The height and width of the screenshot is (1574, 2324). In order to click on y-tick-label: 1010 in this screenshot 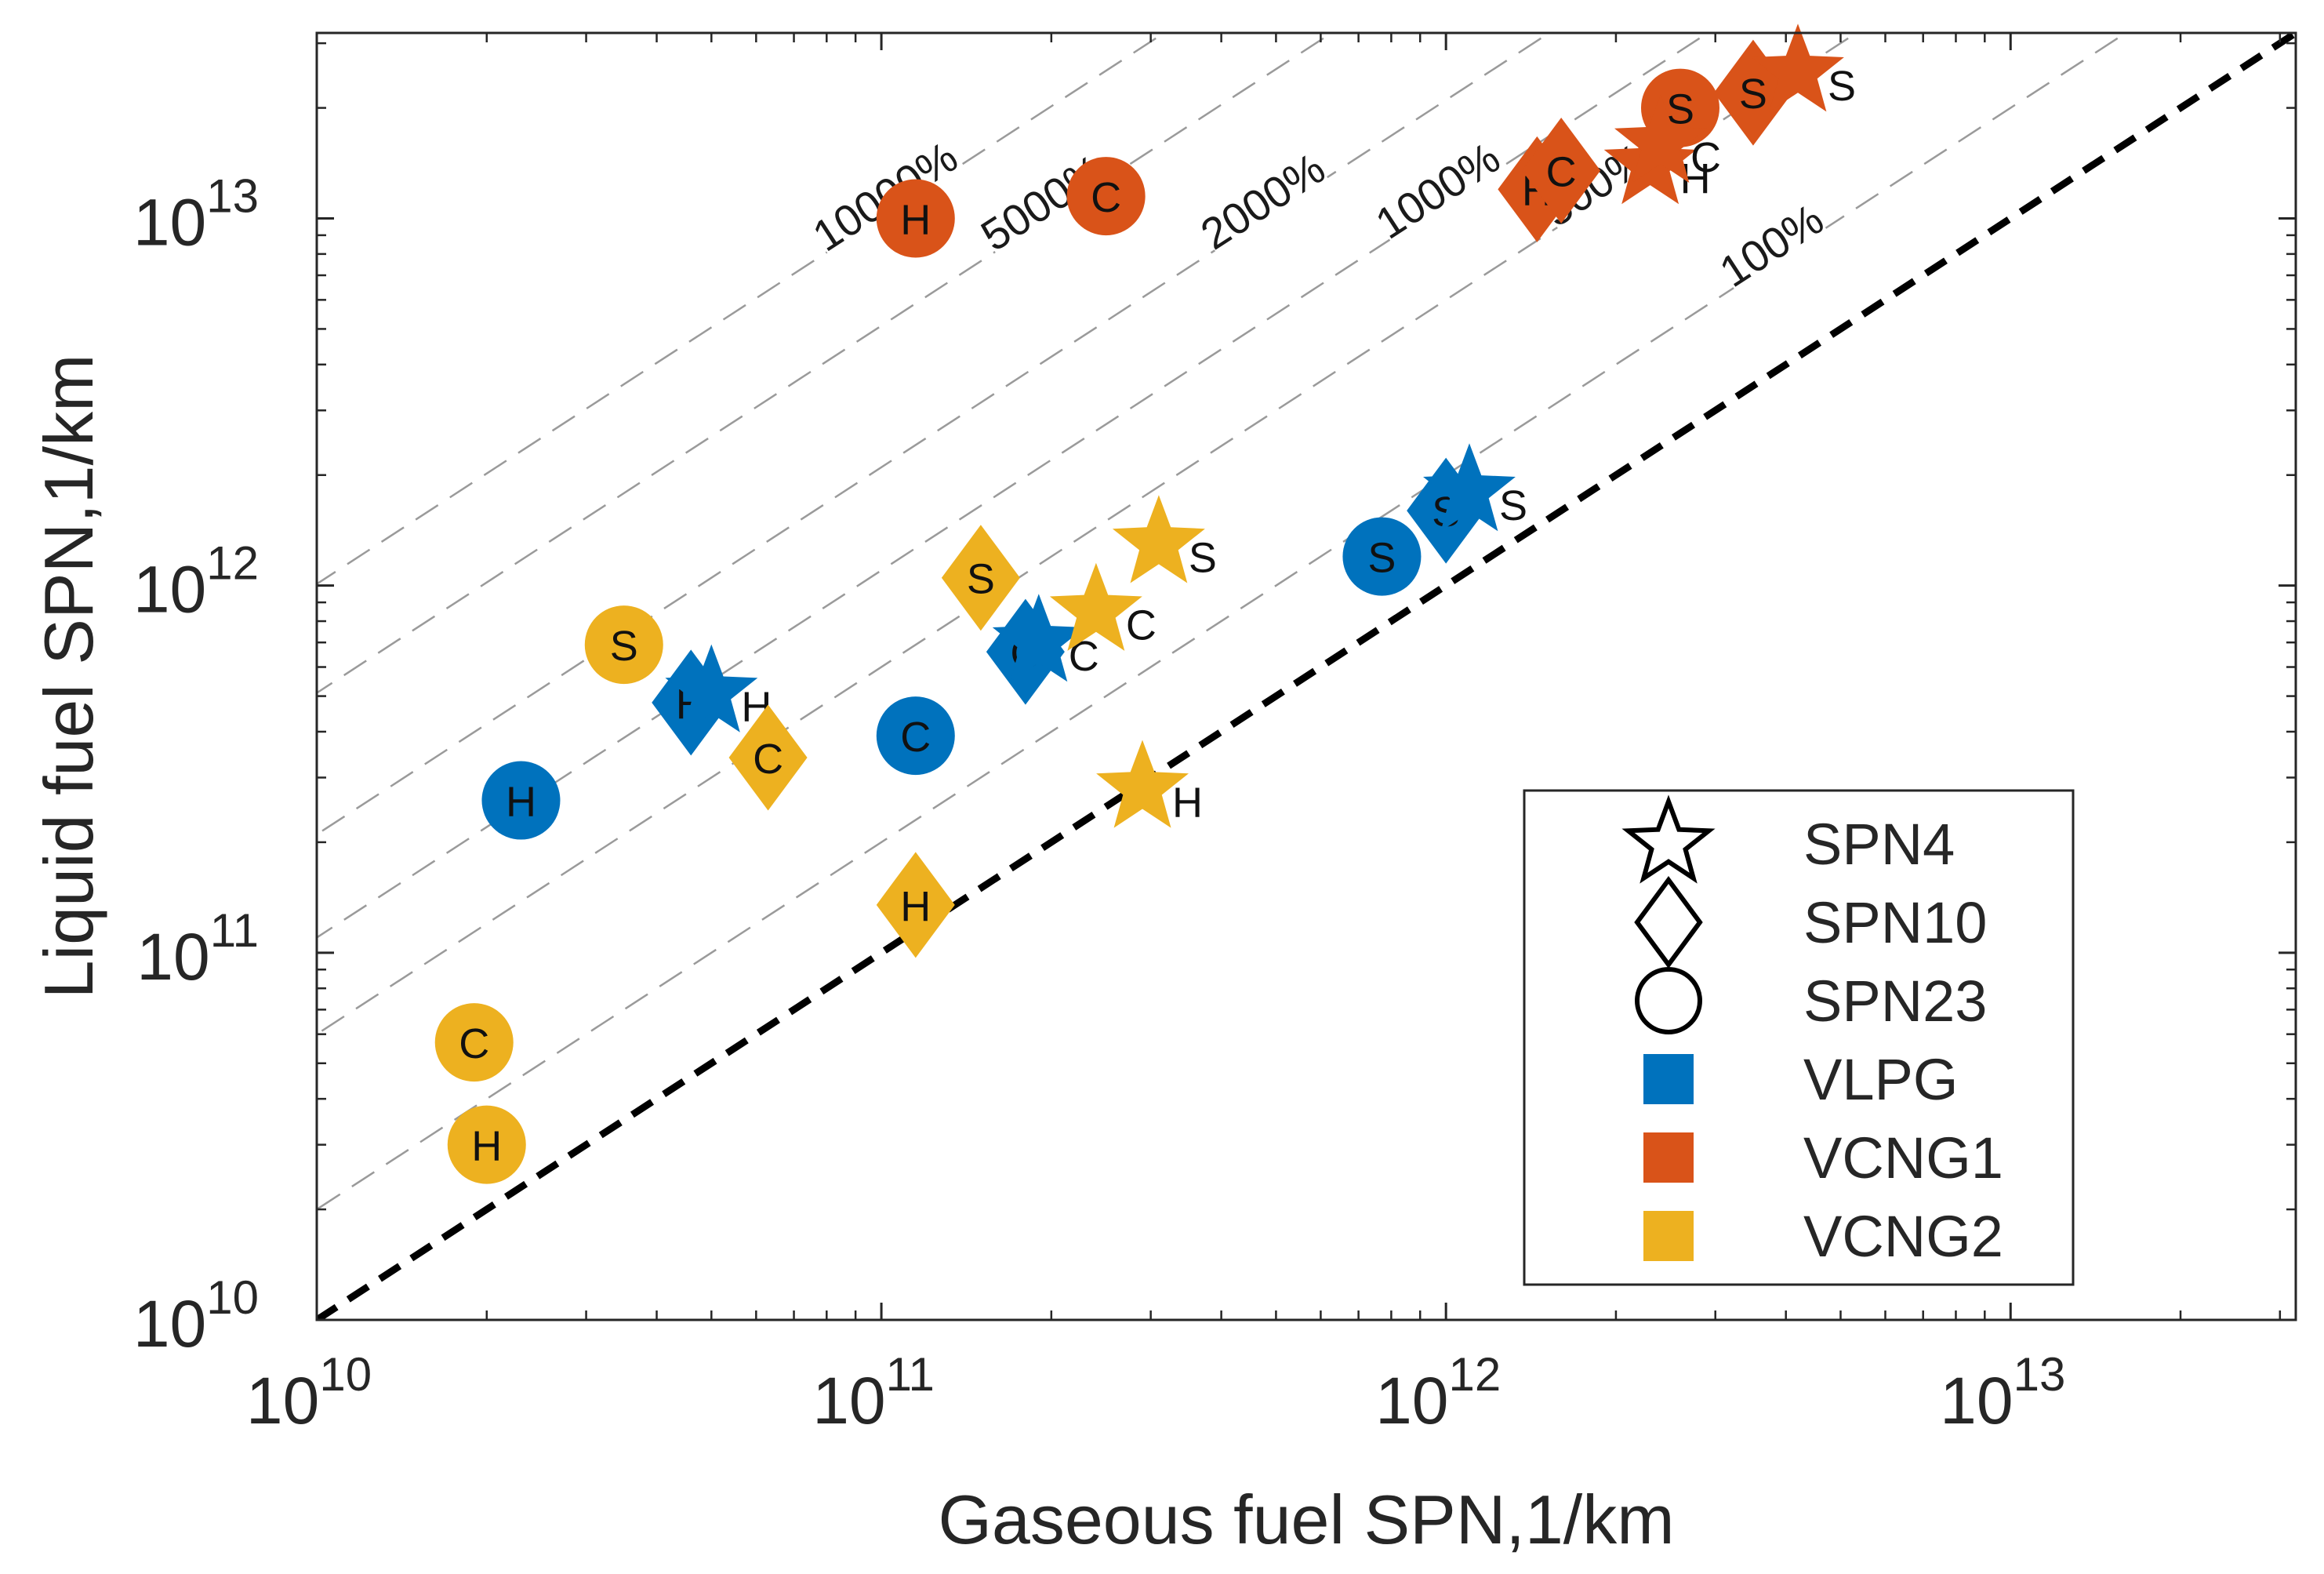, I will do `click(196, 1316)`.